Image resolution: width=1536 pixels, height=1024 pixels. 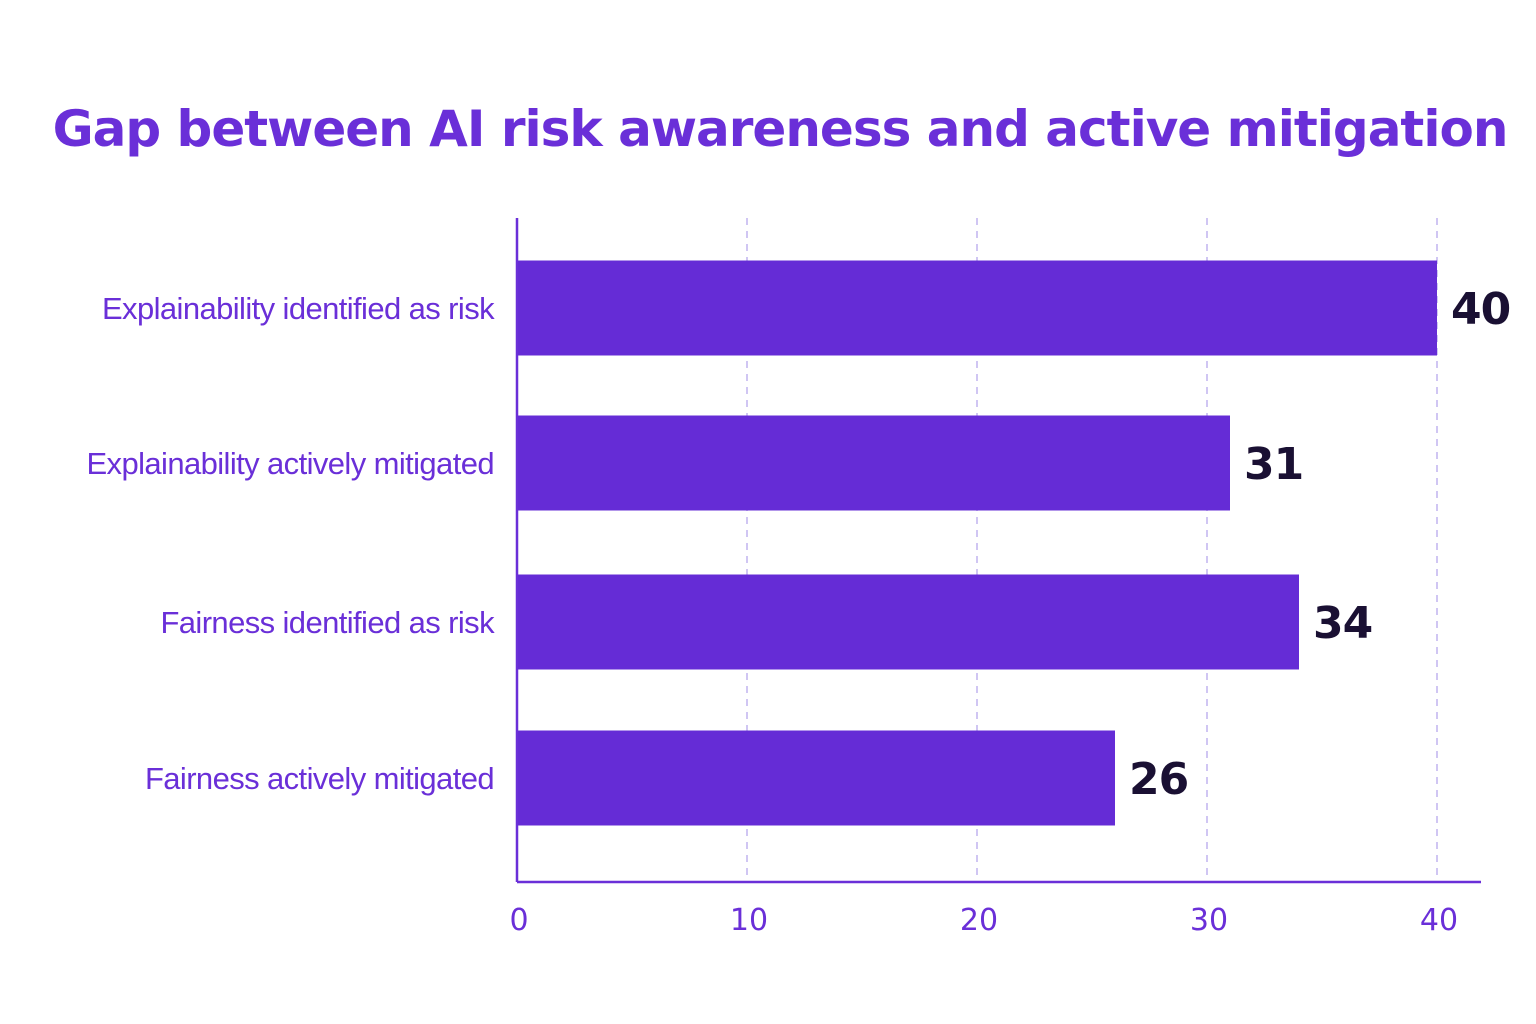 What do you see at coordinates (1342, 623) in the screenshot?
I see `value-label-3: 34` at bounding box center [1342, 623].